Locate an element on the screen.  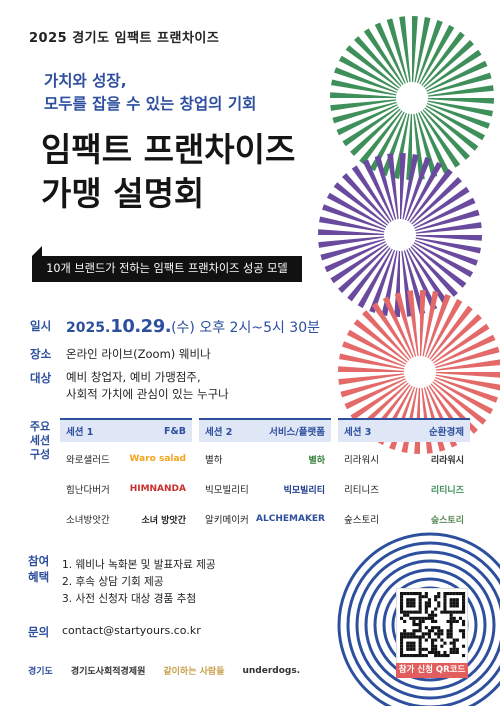
footer-logos: 경기도 경기도사회적경제원 같이하는 사람들 underdogs. is located at coordinates (164, 671).